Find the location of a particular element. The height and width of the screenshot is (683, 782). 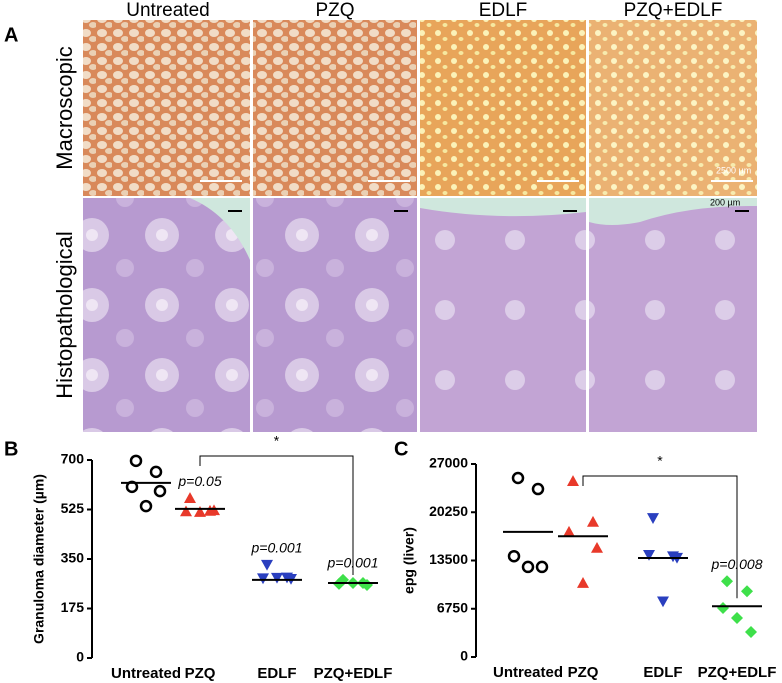

column-header: Untreated is located at coordinates (167, 10).